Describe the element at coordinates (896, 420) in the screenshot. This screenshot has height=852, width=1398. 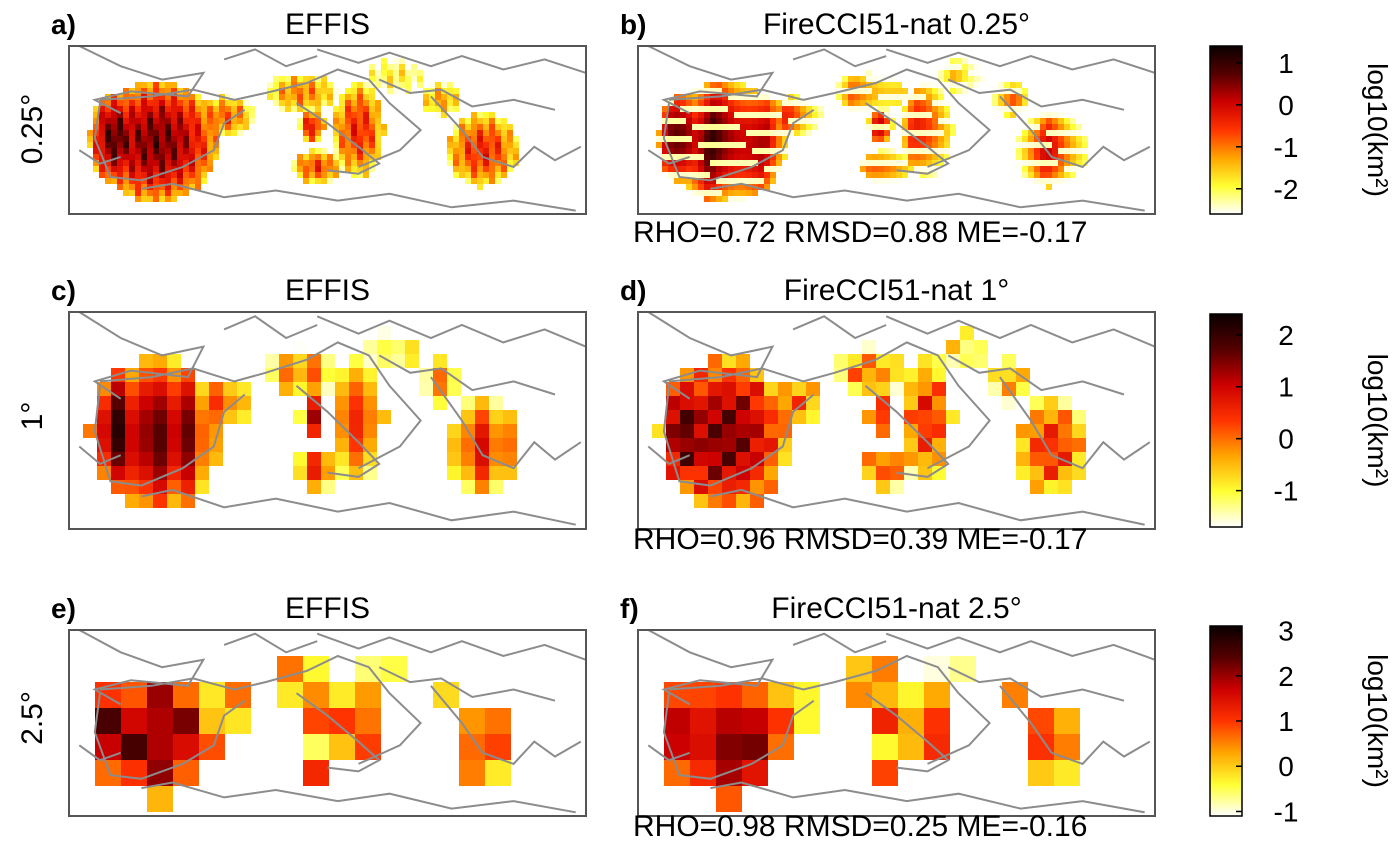
I see `map-frame` at that location.